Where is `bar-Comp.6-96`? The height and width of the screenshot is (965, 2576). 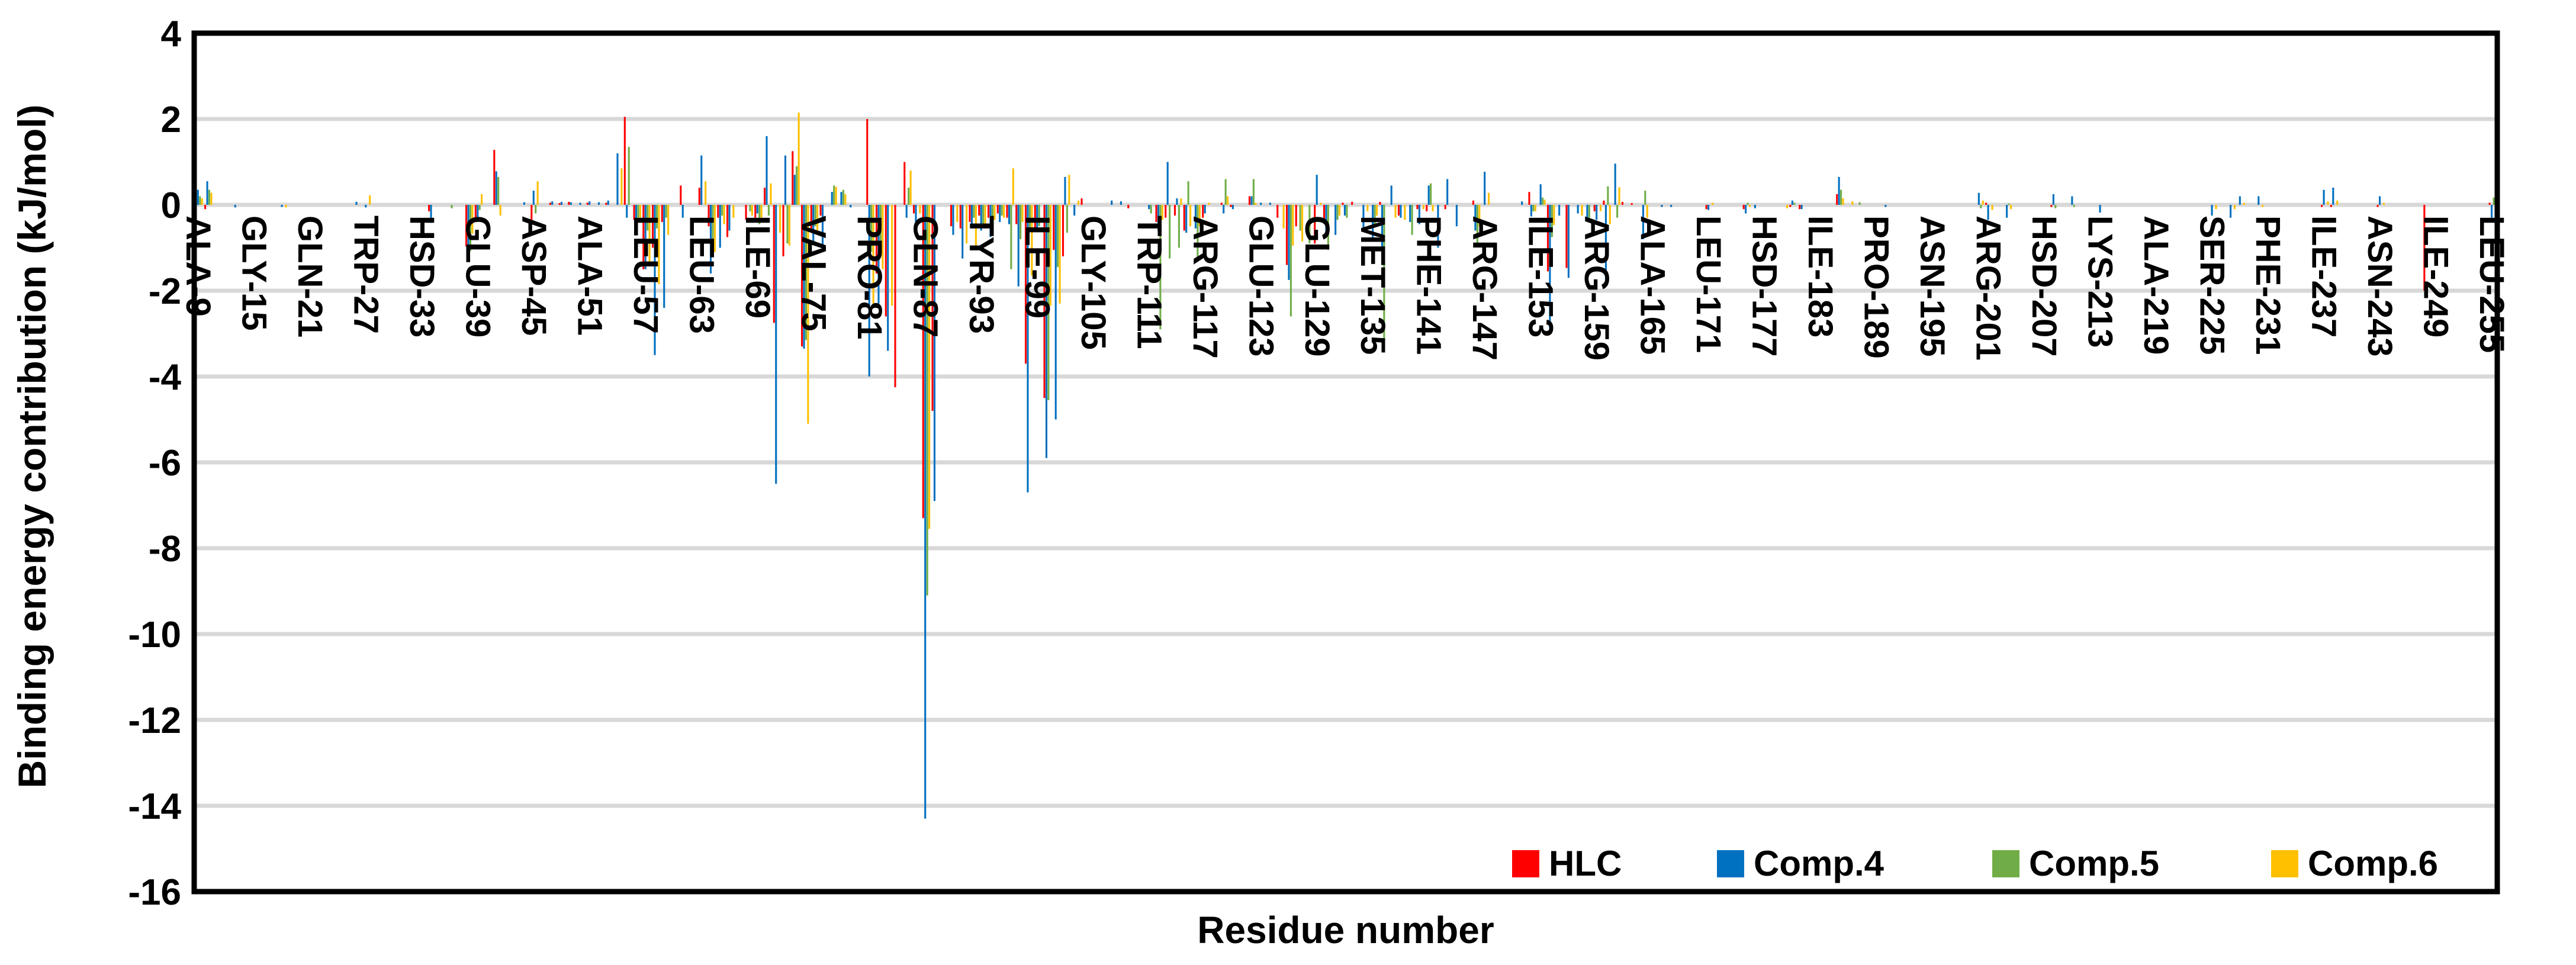
bar-Comp.6-96 is located at coordinates (1013, 186).